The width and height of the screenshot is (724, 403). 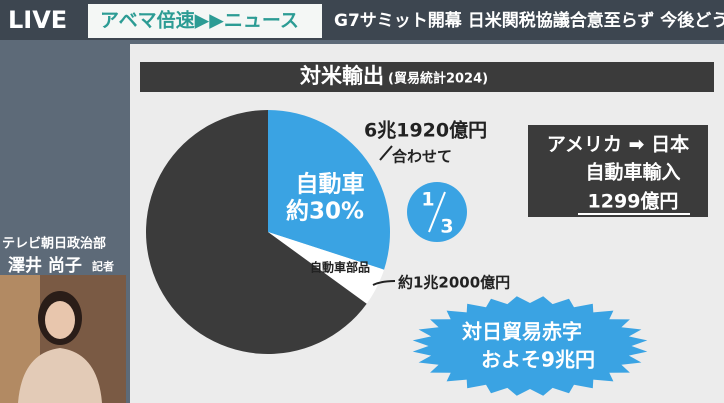 I want to click on import-box, so click(x=618, y=171).